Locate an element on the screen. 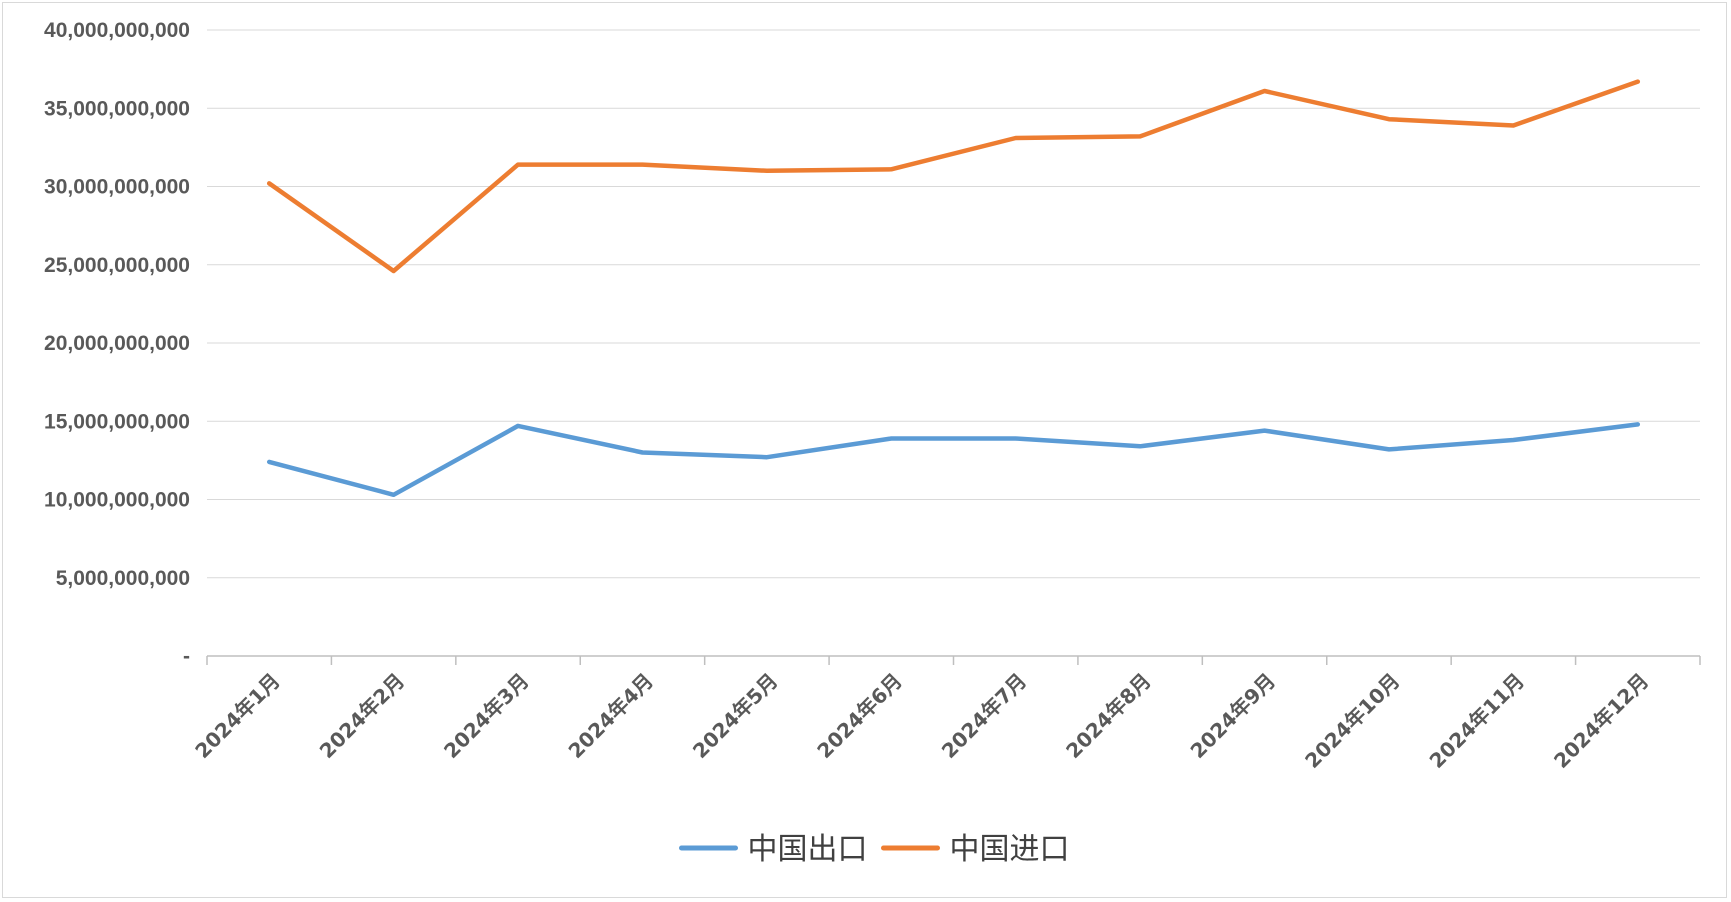 This screenshot has width=1731, height=902. legend-label: 中国出口 is located at coordinates (808, 849).